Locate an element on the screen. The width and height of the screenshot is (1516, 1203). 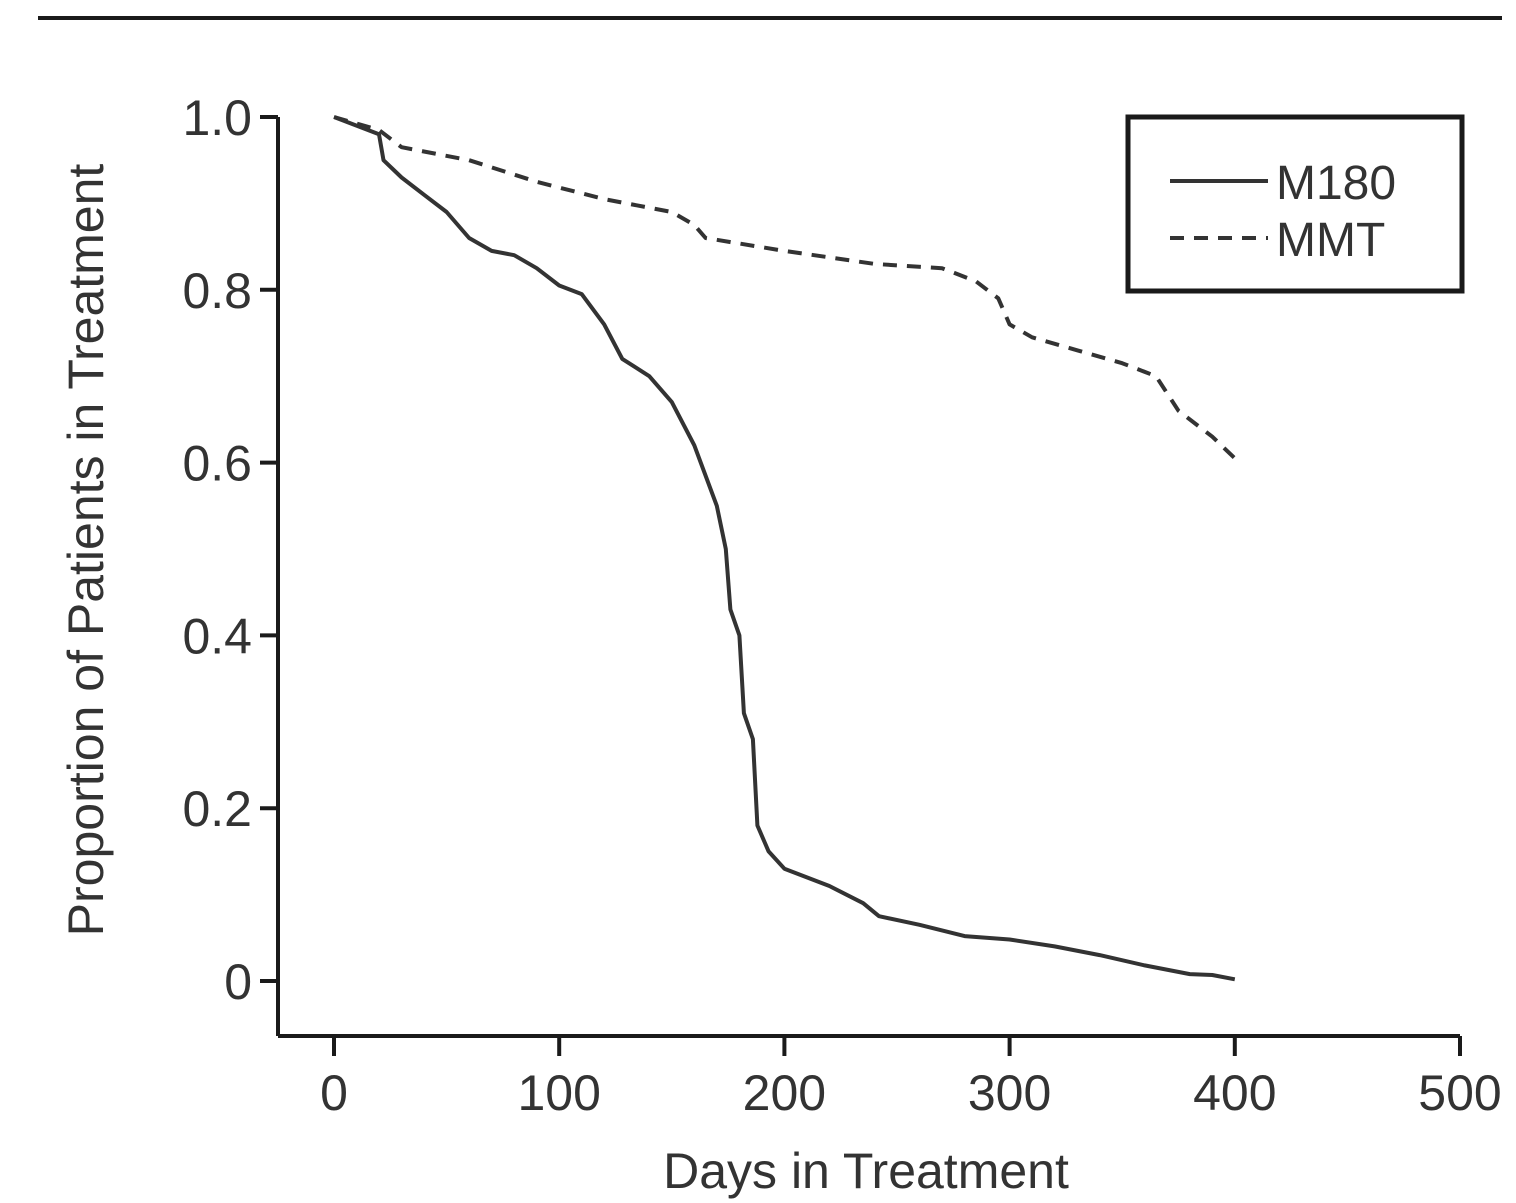
y-tick-label: 1.0 is located at coordinates (217, 118).